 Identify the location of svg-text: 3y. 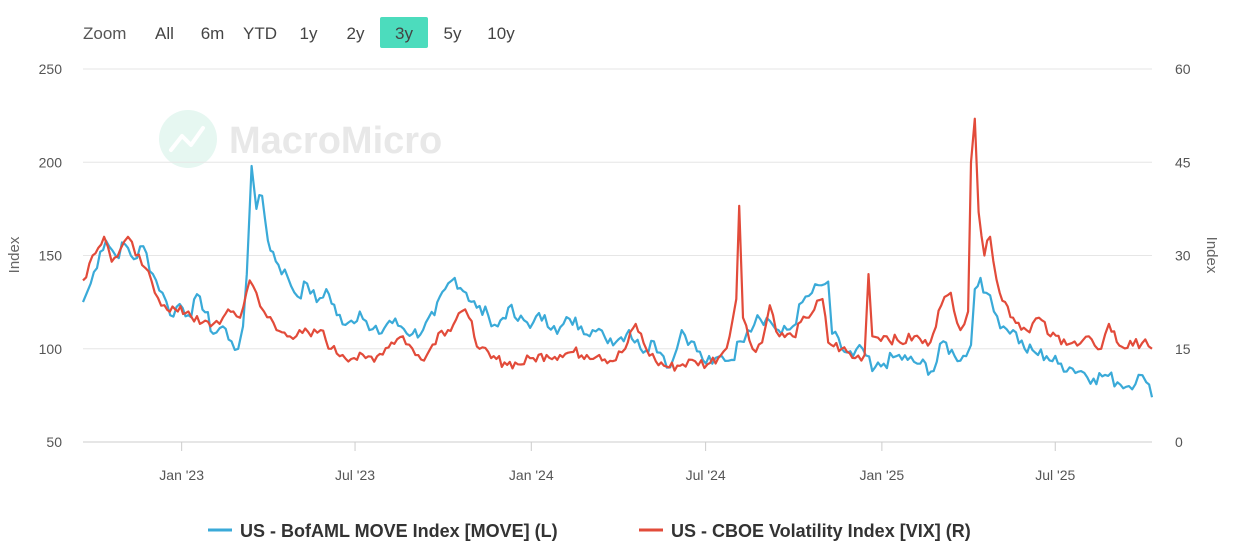
(404, 33).